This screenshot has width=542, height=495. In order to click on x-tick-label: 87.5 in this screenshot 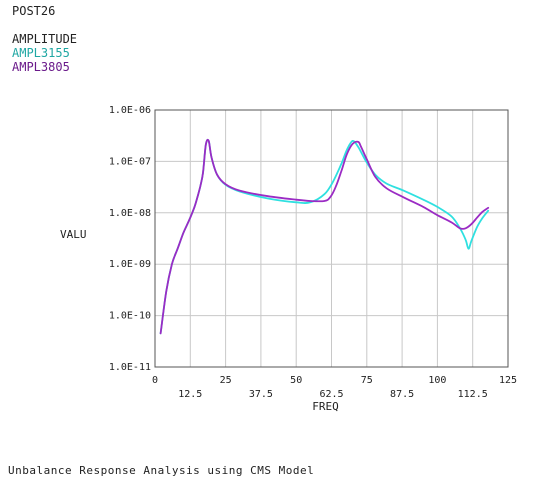, I will do `click(402, 394)`.